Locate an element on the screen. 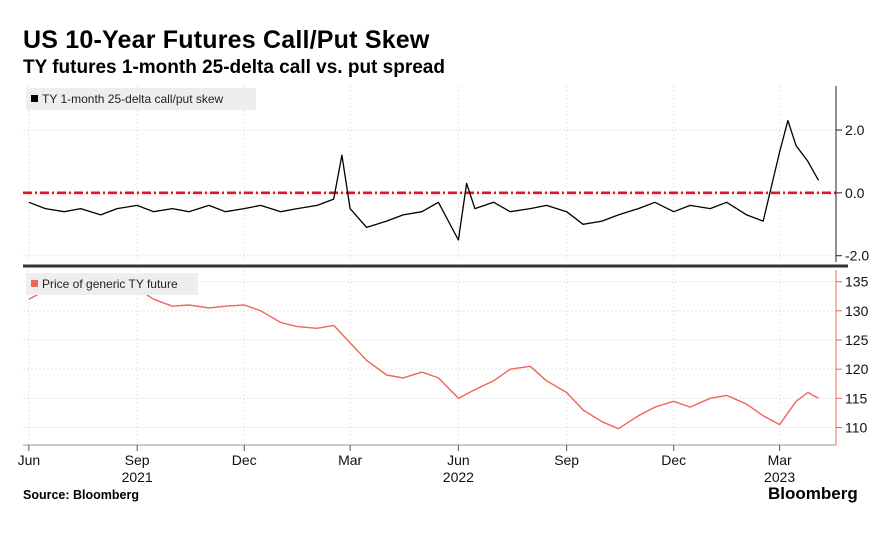 This screenshot has height=542, width=892. x-axis: Jun Sep Dec Mar Jun Sep Dec Mar 2021 2022 2023 is located at coordinates (427, 464).